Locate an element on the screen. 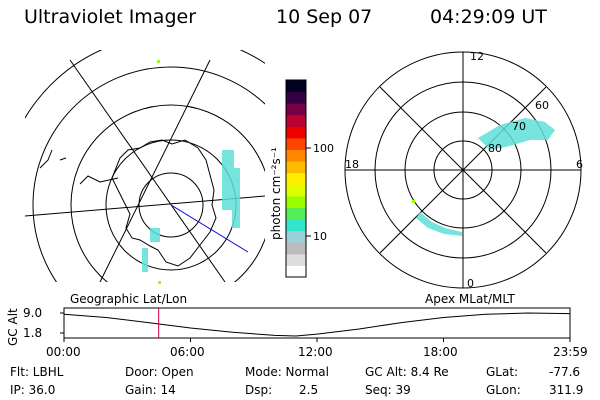 This screenshot has height=400, width=600. left-emission is located at coordinates (191, 211).